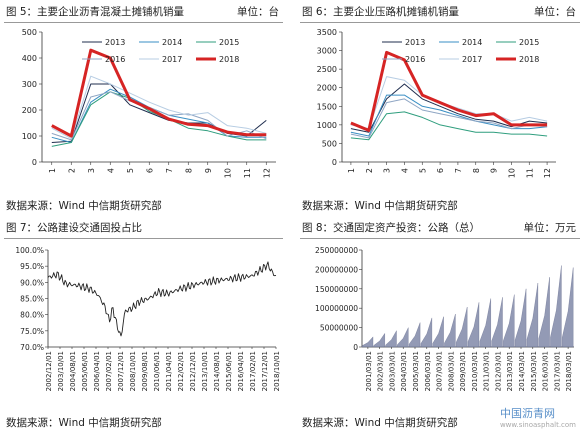 This screenshot has height=435, width=582. What do you see at coordinates (61, 371) in the screenshot?
I see `x-tick-label: 2003/10/01` at bounding box center [61, 371].